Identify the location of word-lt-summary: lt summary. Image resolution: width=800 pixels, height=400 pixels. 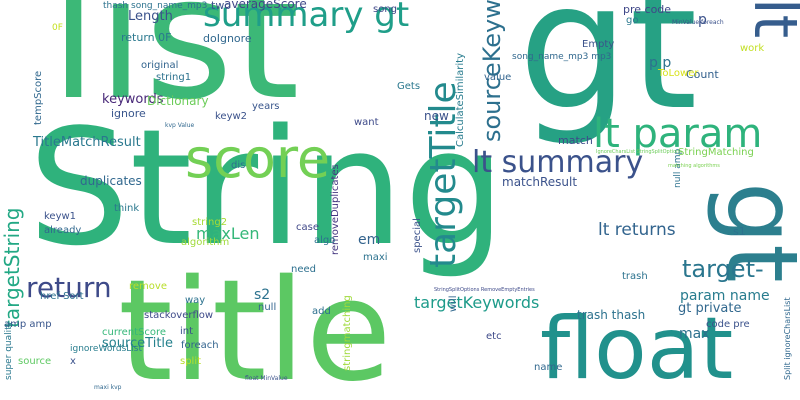
(558, 162).